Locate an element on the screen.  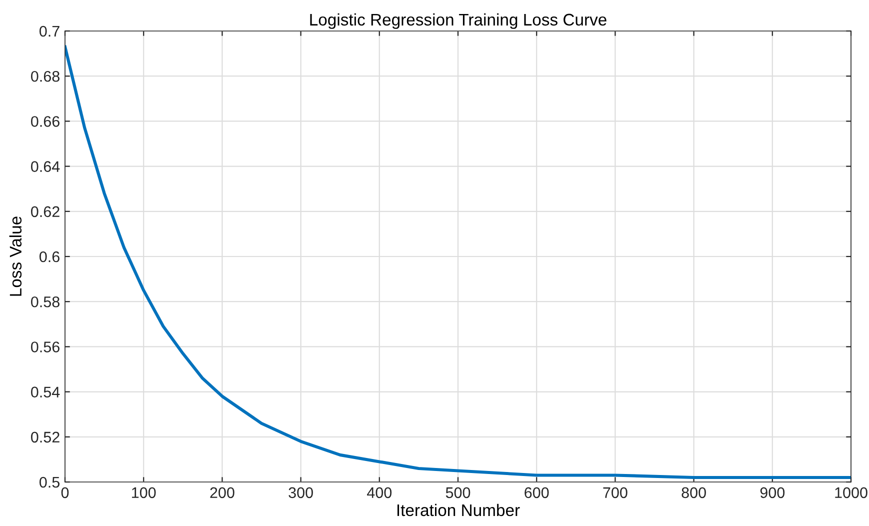
y-tick-label: 0.64 is located at coordinates (45, 166).